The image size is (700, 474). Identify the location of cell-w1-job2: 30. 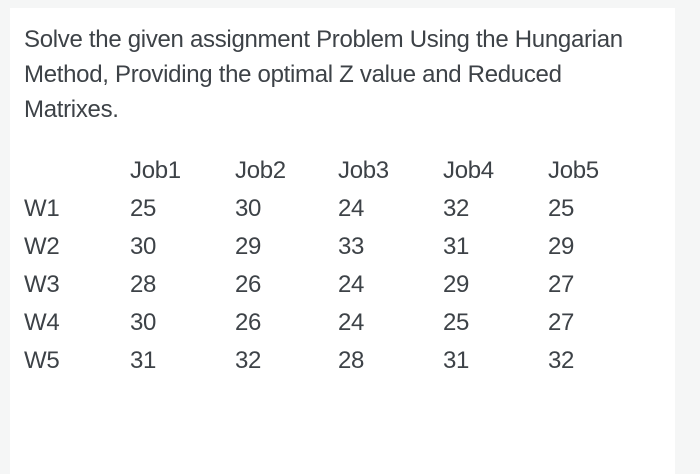
(248, 208).